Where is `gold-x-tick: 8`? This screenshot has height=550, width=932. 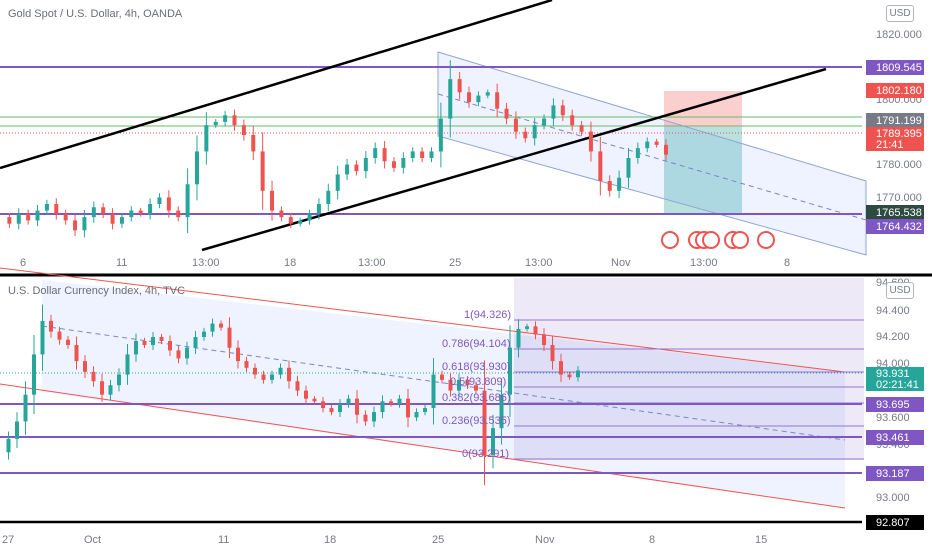
gold-x-tick: 8 is located at coordinates (787, 263).